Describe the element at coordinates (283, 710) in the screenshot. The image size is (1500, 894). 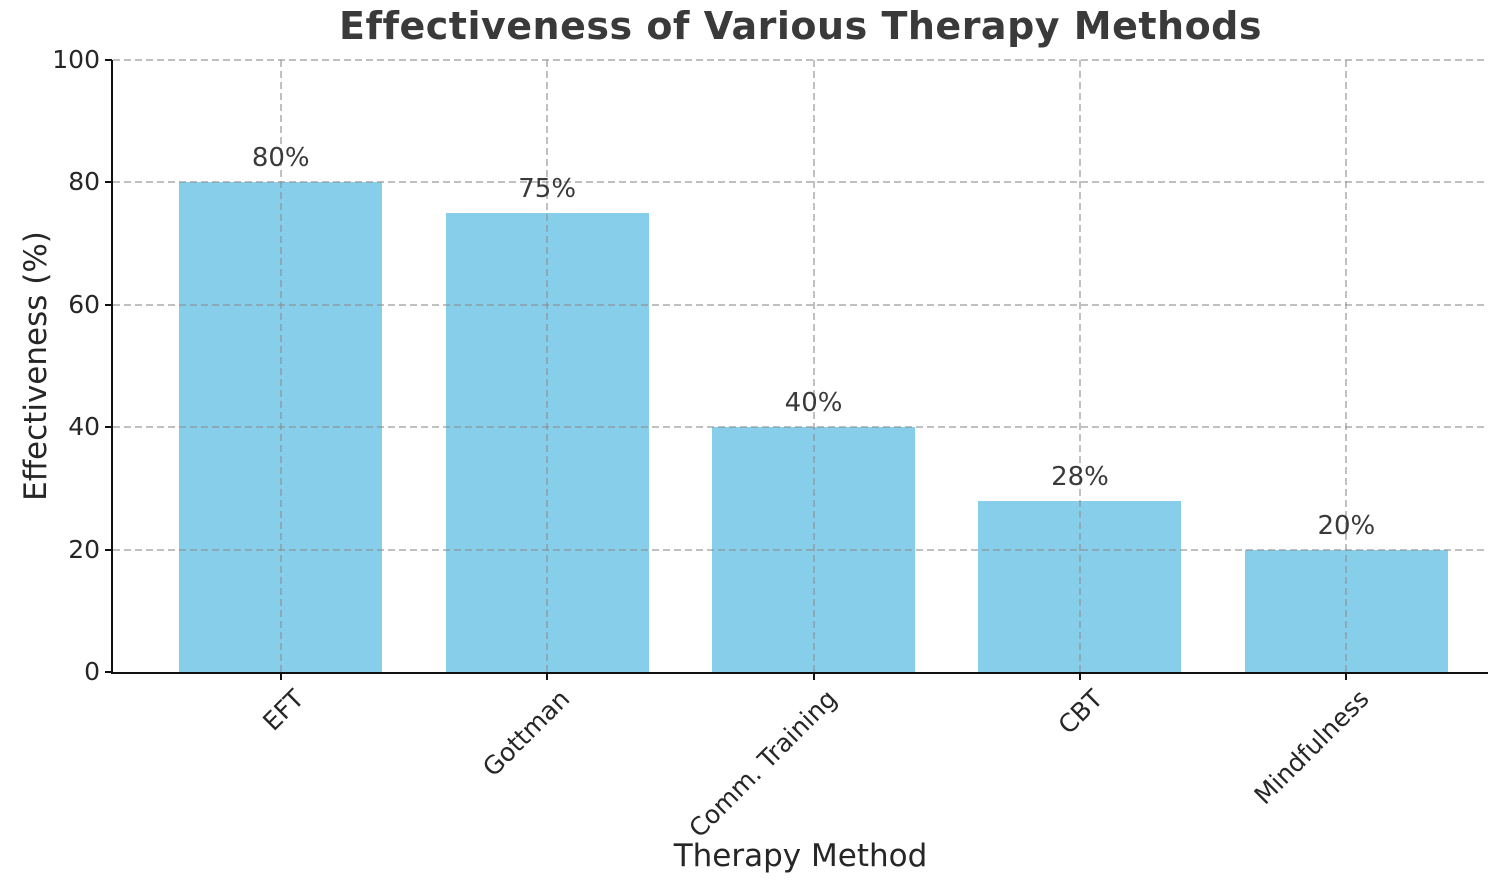
I see `x-tick-label: EFT` at that location.